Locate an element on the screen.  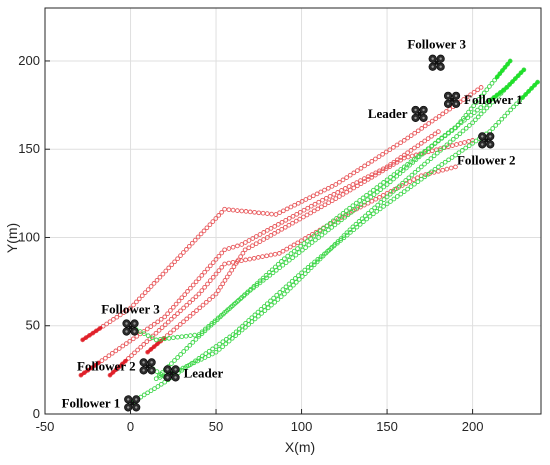
drone-body-icon is located at coordinates (436, 62).